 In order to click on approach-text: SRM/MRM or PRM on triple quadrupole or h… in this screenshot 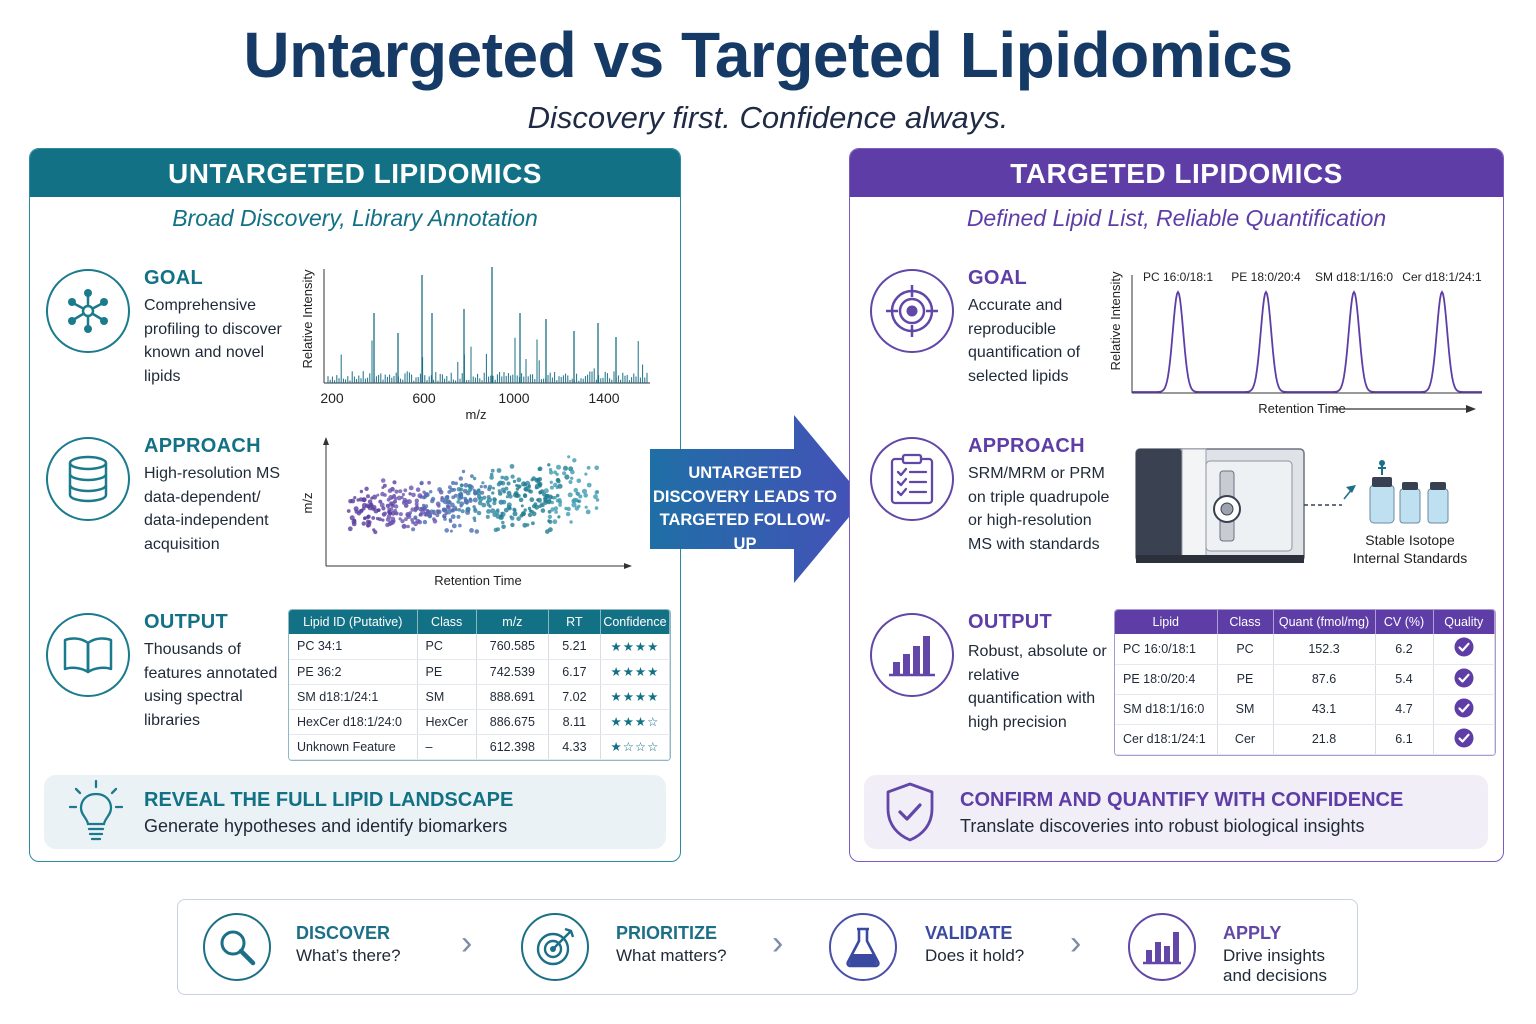, I will do `click(1039, 509)`.